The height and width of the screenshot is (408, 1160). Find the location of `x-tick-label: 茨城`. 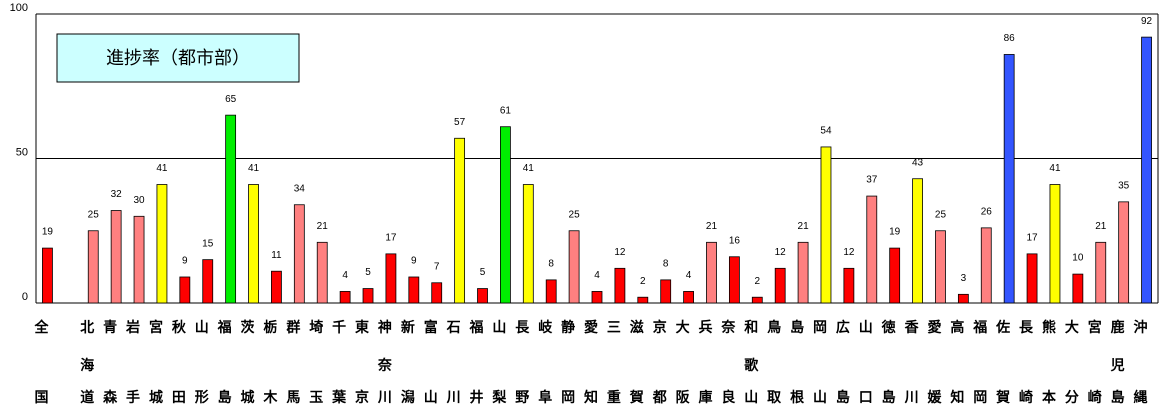

x-tick-label: 茨城 is located at coordinates (248, 362).